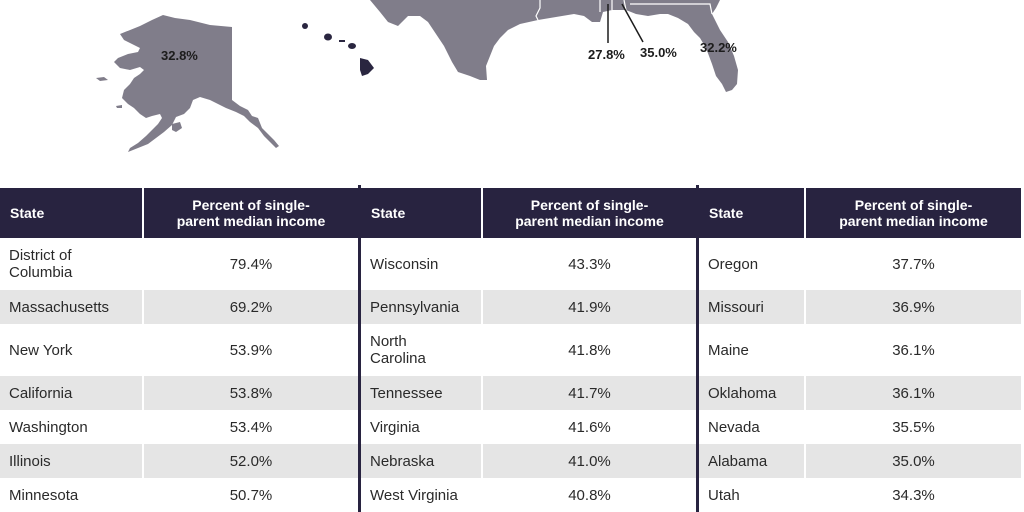 This screenshot has height=512, width=1024. I want to click on map-label-alaska: 32.8%, so click(179, 55).